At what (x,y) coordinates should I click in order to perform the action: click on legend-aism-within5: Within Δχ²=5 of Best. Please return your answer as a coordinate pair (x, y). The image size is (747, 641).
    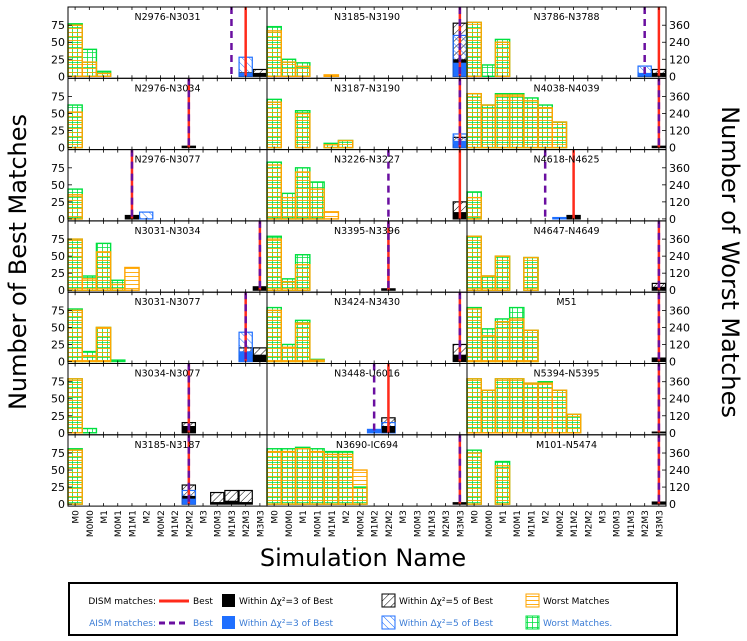
    Looking at the image, I should click on (446, 624).